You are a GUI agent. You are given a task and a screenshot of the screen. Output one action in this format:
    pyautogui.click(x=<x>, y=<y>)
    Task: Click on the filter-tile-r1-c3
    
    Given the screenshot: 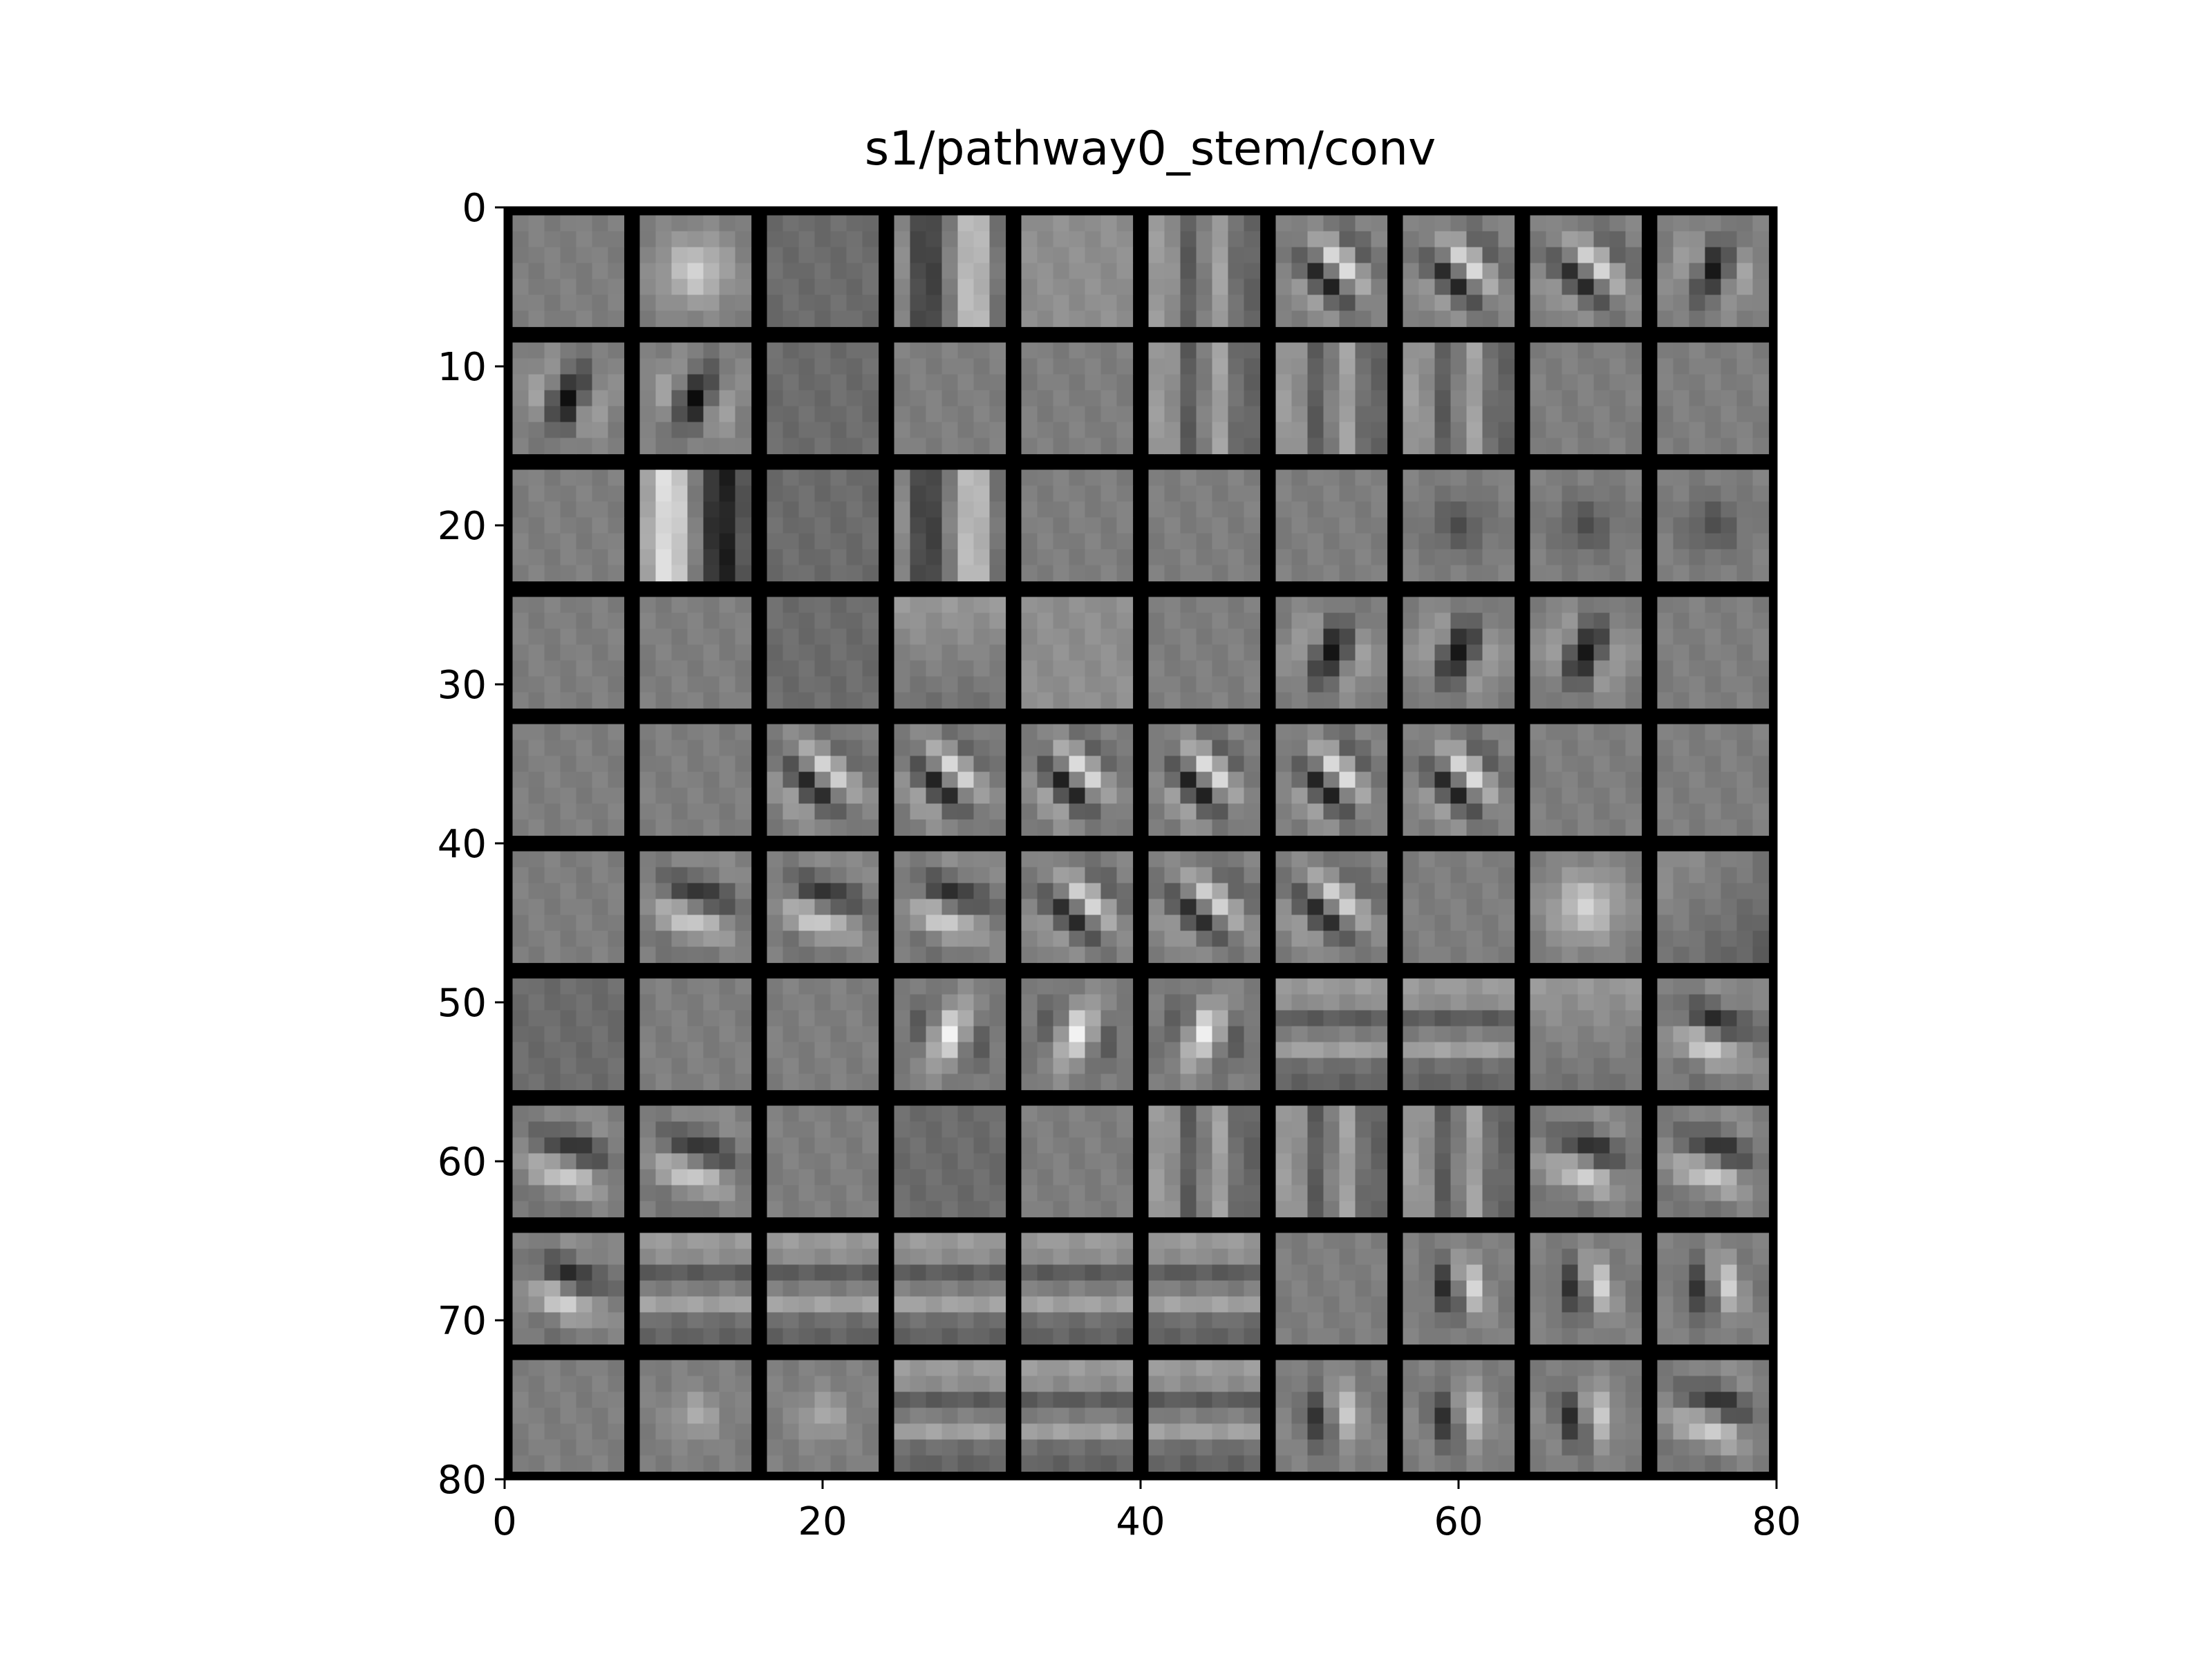 What is the action you would take?
    pyautogui.click(x=950, y=398)
    